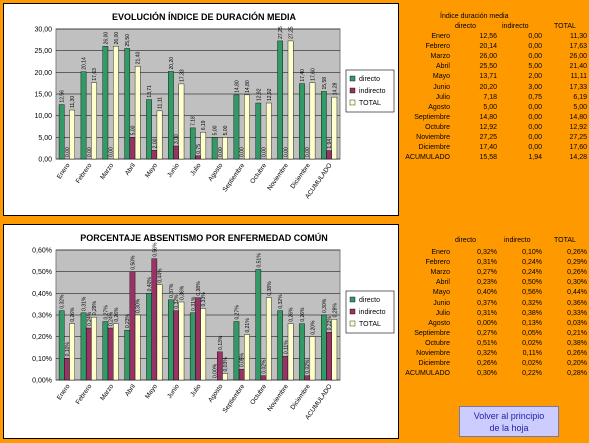  What do you see at coordinates (258, 173) in the screenshot?
I see `x-category-label: Octubre` at bounding box center [258, 173].